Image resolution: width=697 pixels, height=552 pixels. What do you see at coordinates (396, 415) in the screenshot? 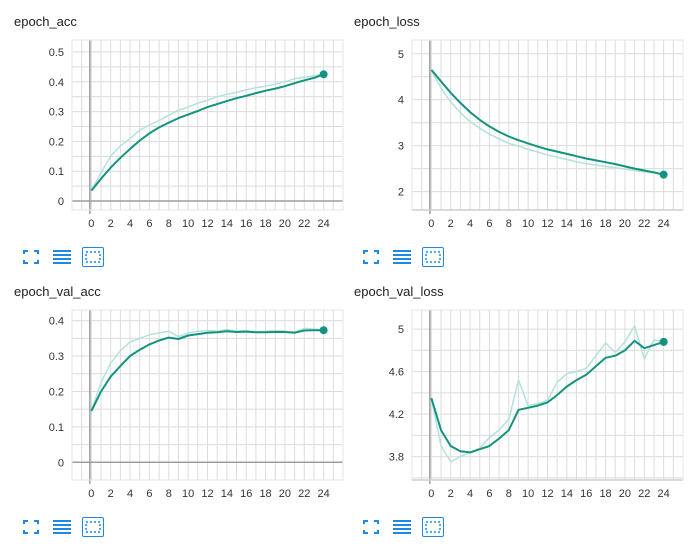
I see `y-tick-label: 4.2` at bounding box center [396, 415].